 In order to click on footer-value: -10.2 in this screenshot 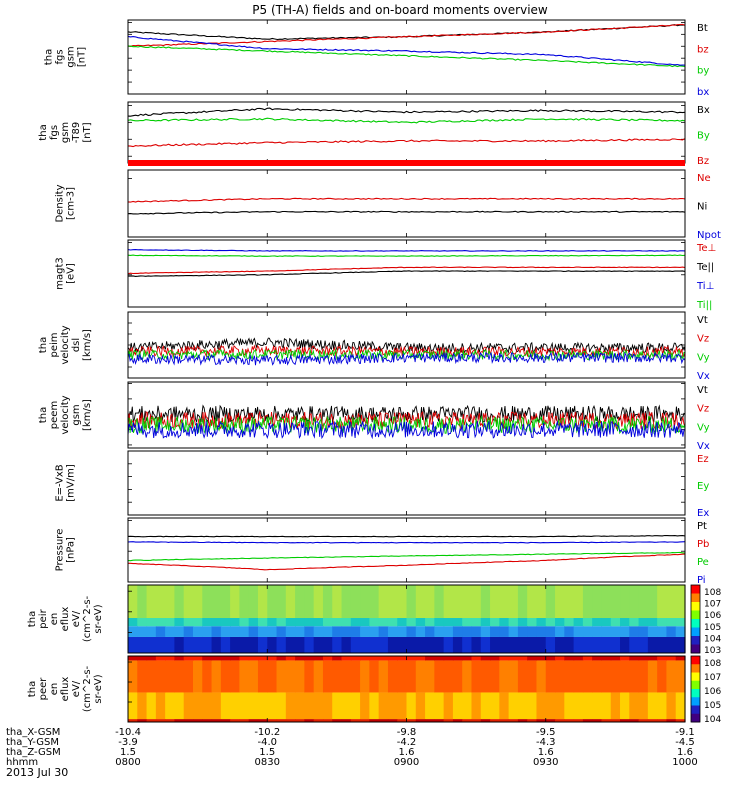, I will do `click(267, 732)`.